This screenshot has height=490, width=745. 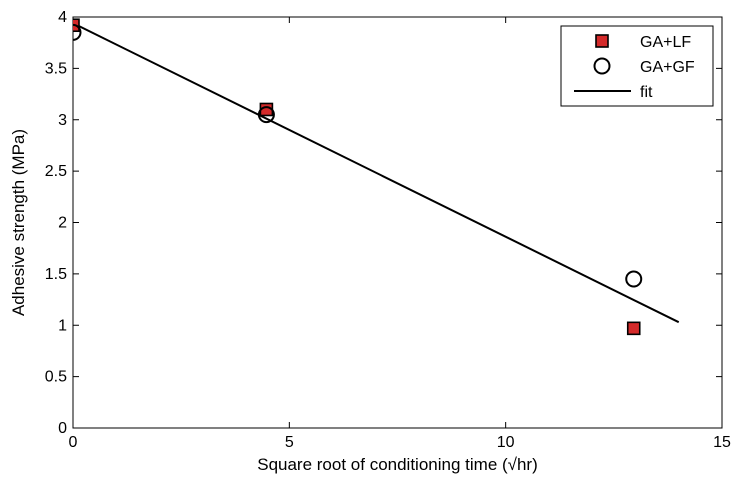 I want to click on legend-label-fit: fit, so click(x=646, y=92).